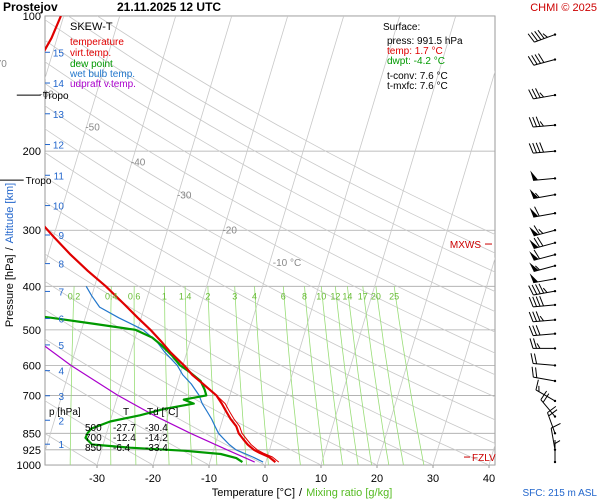 Image resolution: width=600 pixels, height=500 pixels. I want to click on mixing-ratio-label: 25, so click(394, 296).